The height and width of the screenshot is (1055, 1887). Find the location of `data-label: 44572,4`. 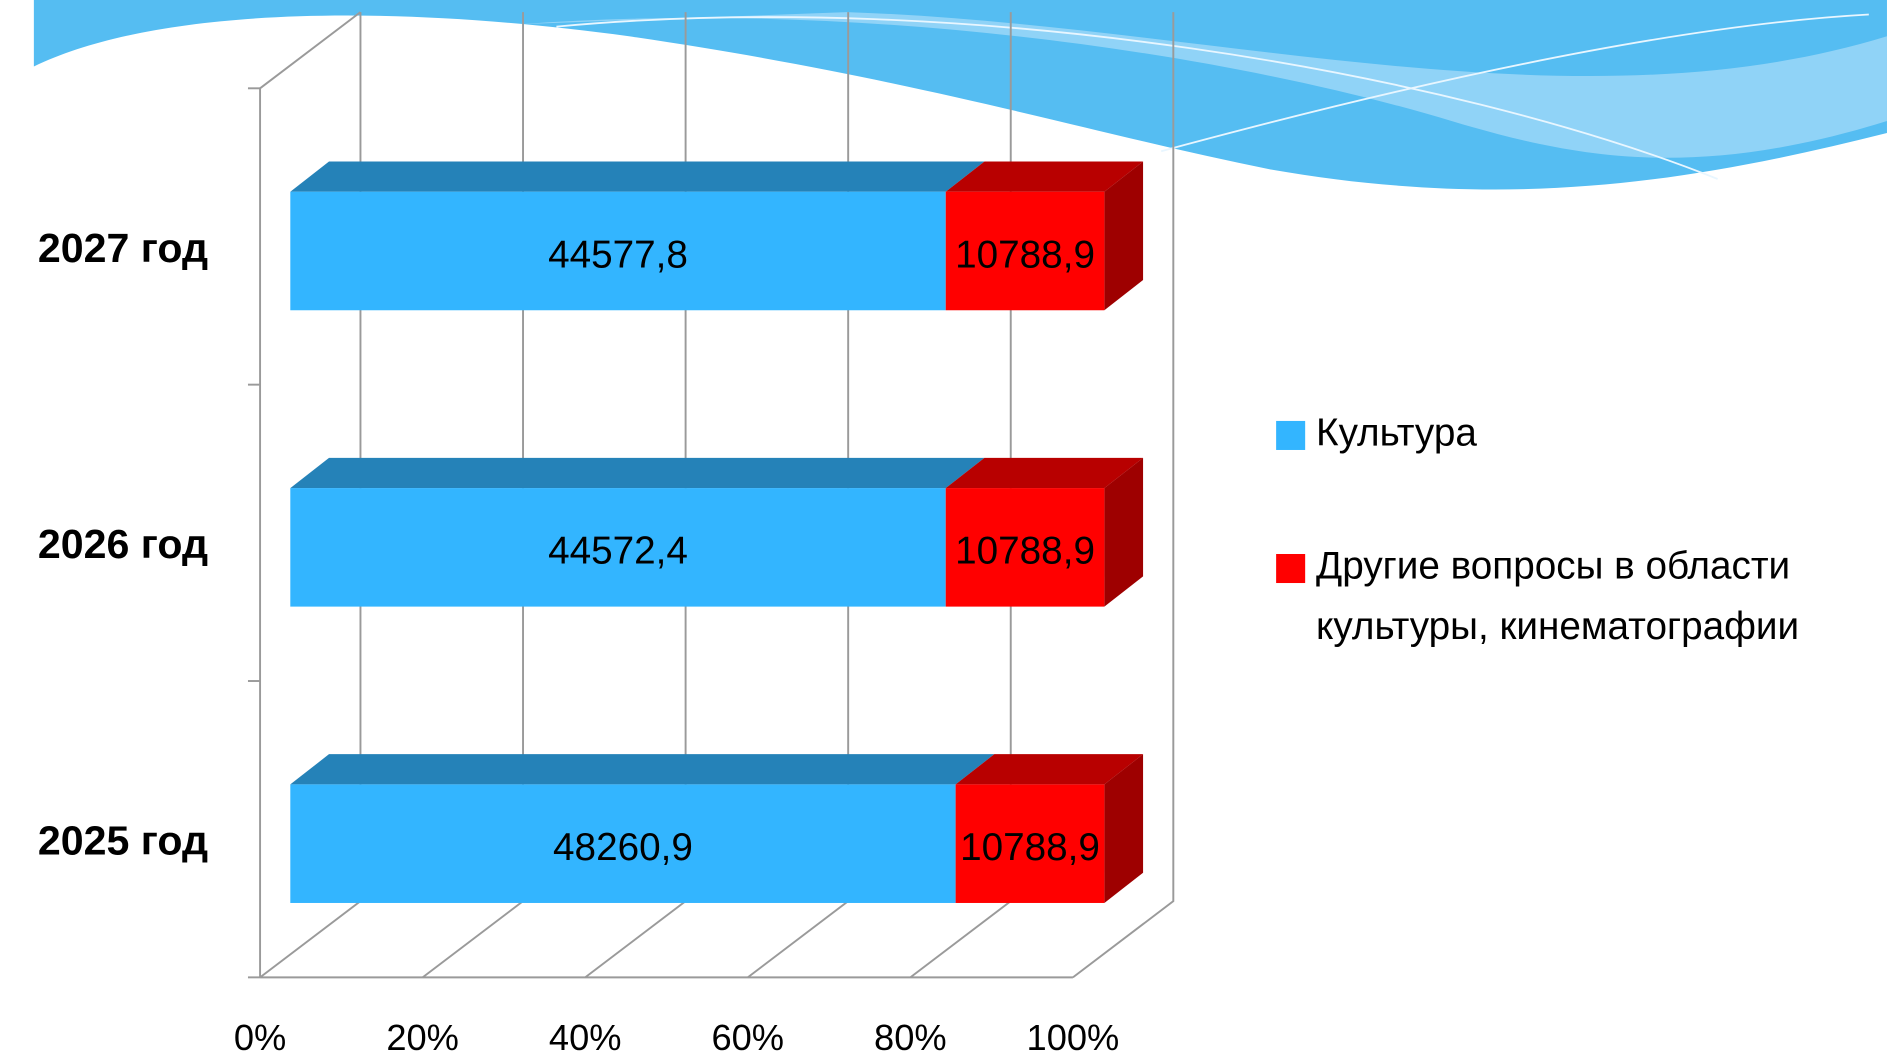

data-label: 44572,4 is located at coordinates (618, 551).